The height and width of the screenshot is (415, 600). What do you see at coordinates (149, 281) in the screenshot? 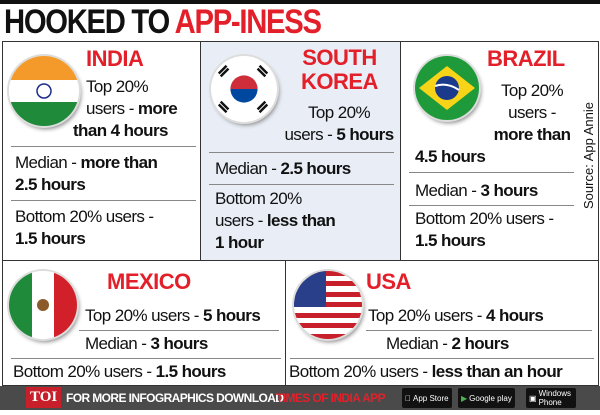
I see `country-name: MEXICO` at bounding box center [149, 281].